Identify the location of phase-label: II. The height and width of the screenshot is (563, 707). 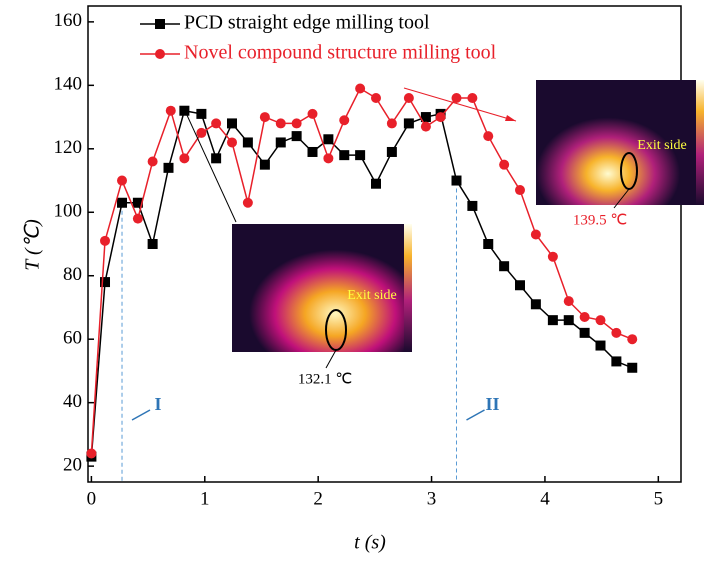
(492, 404).